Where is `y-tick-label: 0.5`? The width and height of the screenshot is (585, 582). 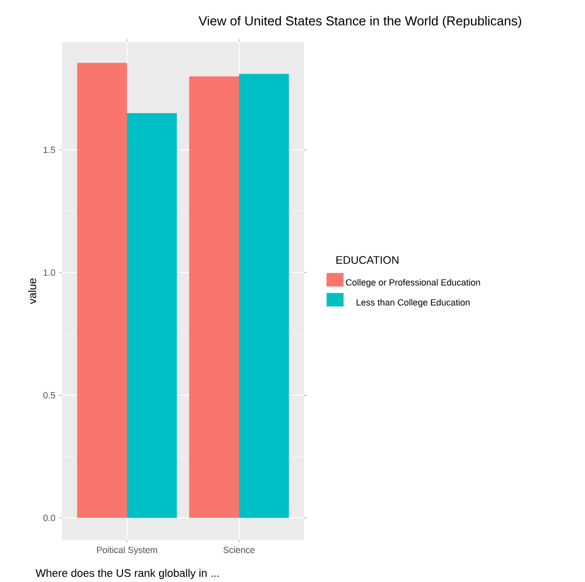
y-tick-label: 0.5 is located at coordinates (49, 395).